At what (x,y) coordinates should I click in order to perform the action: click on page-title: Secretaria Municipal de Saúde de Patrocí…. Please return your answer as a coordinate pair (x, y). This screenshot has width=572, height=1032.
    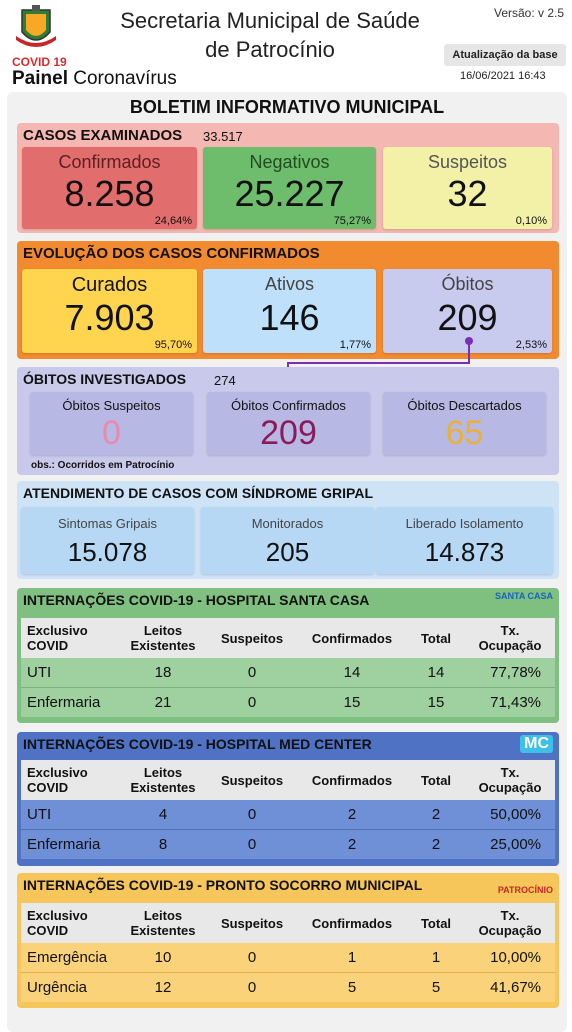
    Looking at the image, I should click on (270, 35).